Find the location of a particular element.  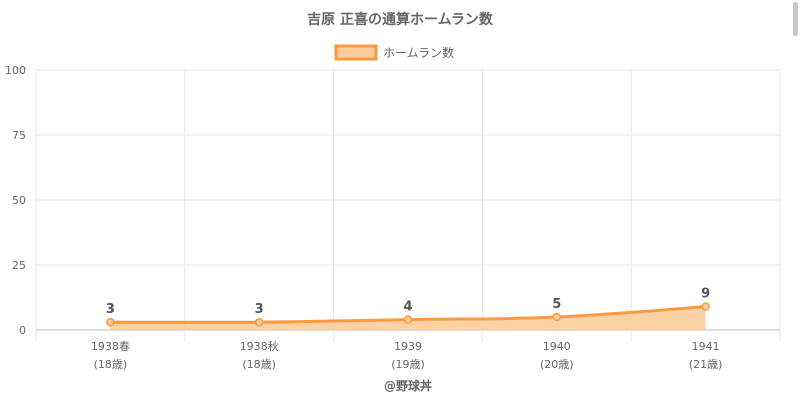

scrollbar is located at coordinates (795, 19).